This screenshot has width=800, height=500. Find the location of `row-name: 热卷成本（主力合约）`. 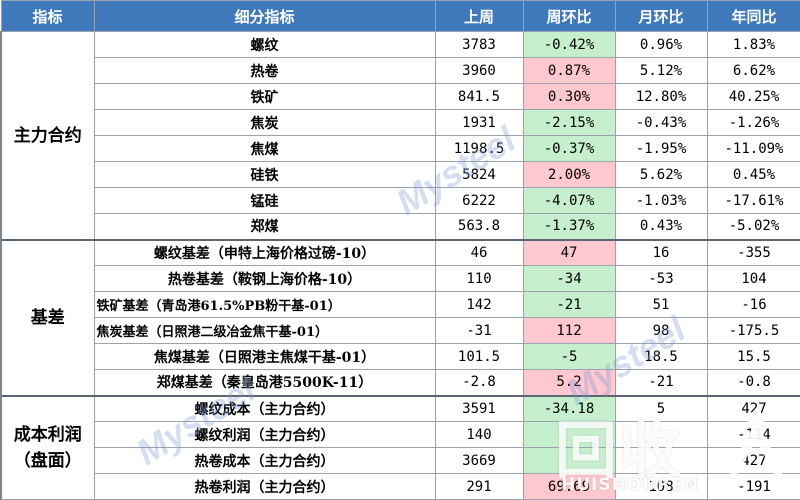

row-name: 热卷成本（主力合约） is located at coordinates (264, 460).